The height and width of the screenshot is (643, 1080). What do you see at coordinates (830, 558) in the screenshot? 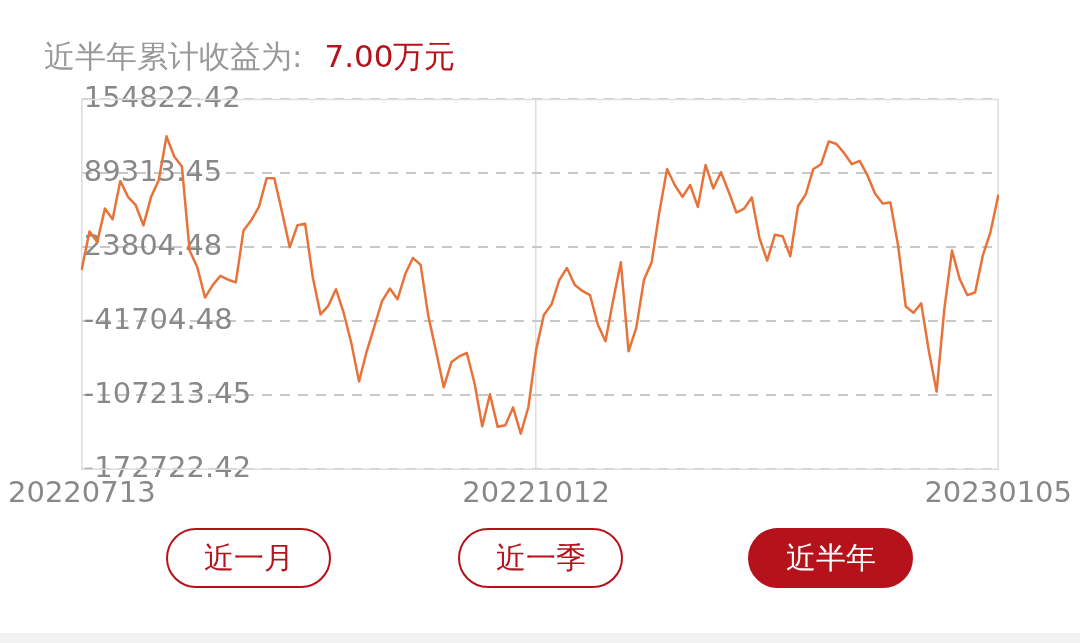
I see `text: 近半年` at bounding box center [830, 558].